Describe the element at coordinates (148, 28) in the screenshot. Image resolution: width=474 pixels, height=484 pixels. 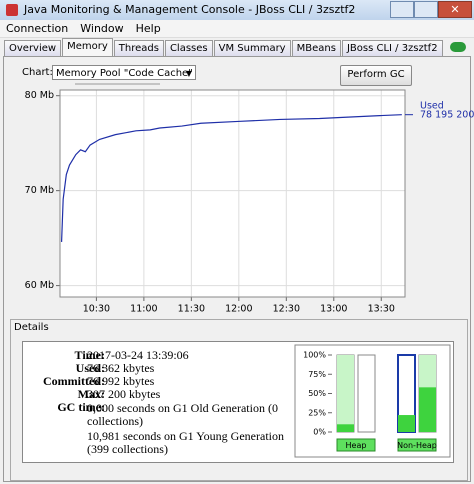
I see `menu-item: Help` at that location.